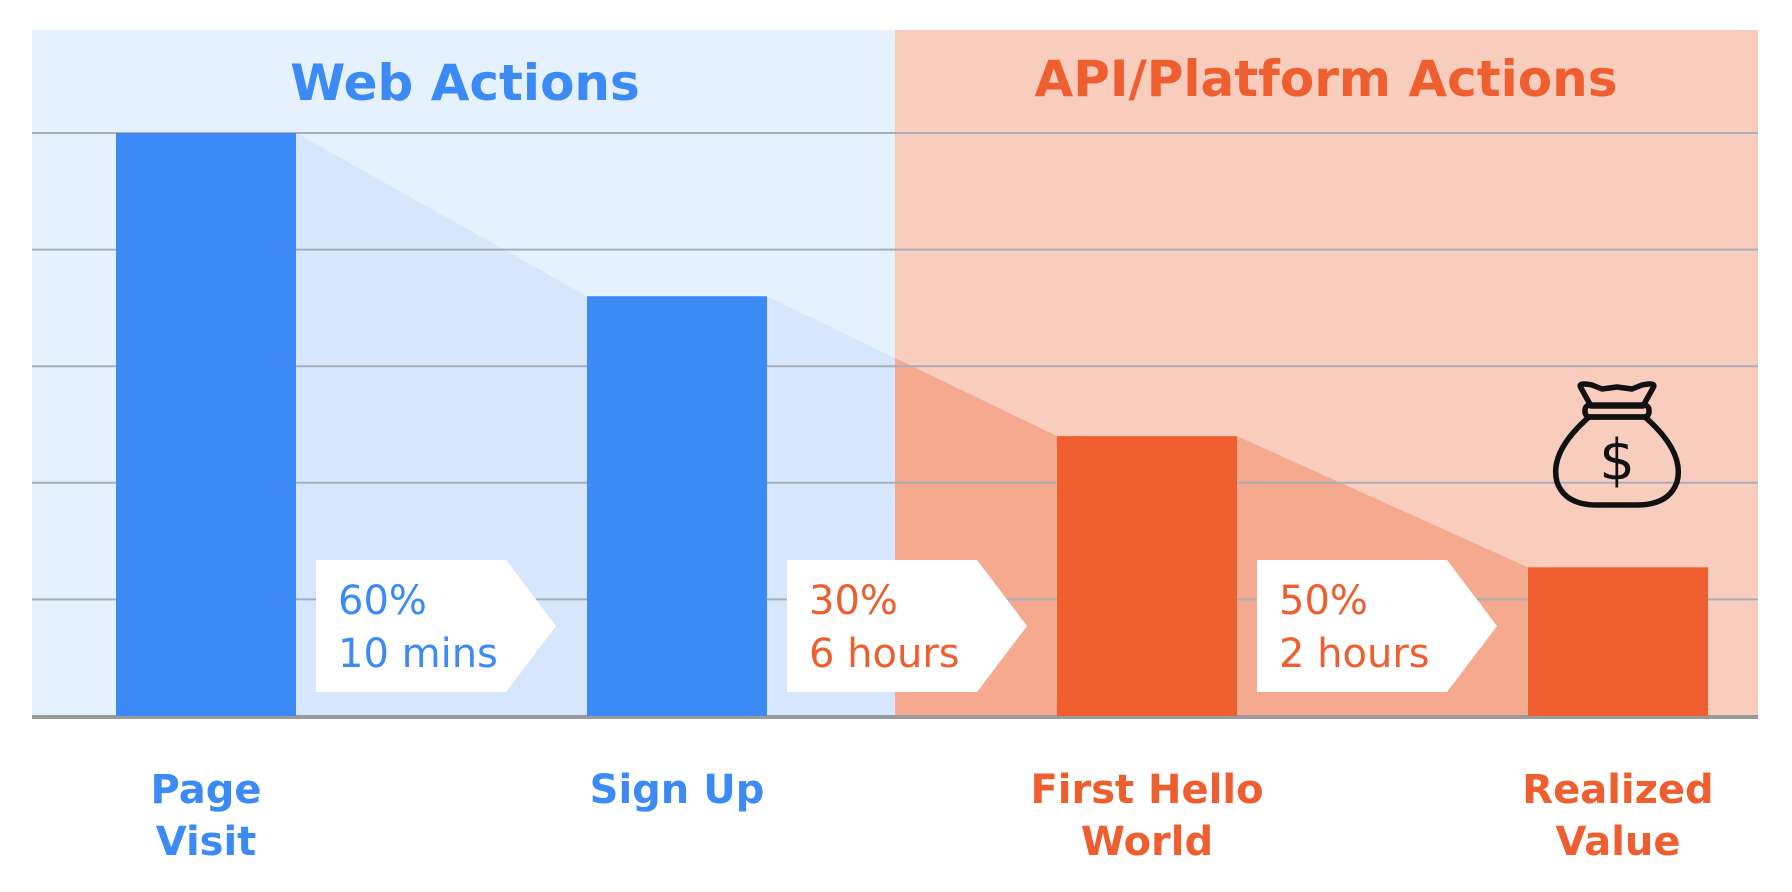  What do you see at coordinates (1323, 601) in the screenshot?
I see `conversion-rate: 50%` at bounding box center [1323, 601].